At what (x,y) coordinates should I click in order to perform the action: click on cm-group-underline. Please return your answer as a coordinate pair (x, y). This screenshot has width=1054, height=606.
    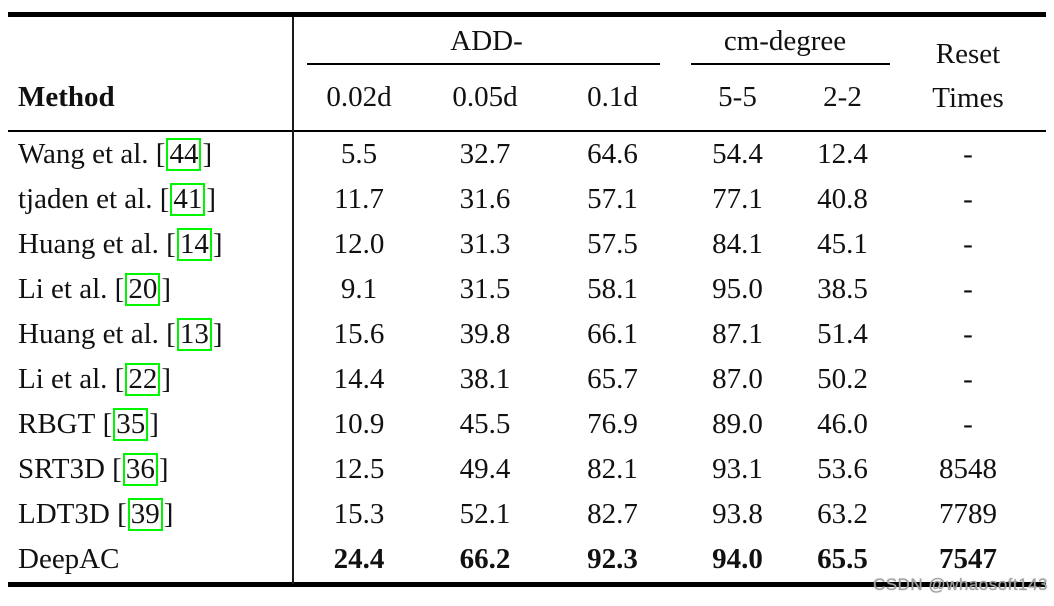
    Looking at the image, I should click on (790, 64).